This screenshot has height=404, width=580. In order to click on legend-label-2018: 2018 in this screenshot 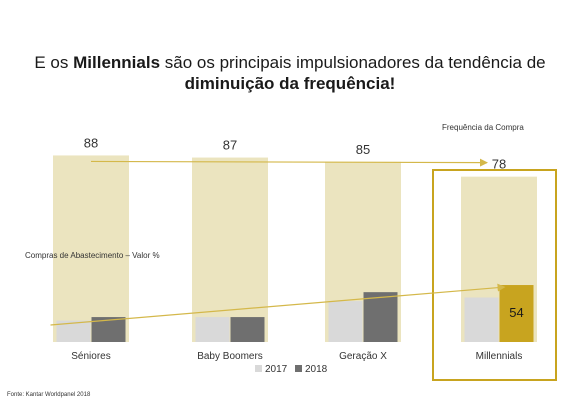, I will do `click(316, 369)`.